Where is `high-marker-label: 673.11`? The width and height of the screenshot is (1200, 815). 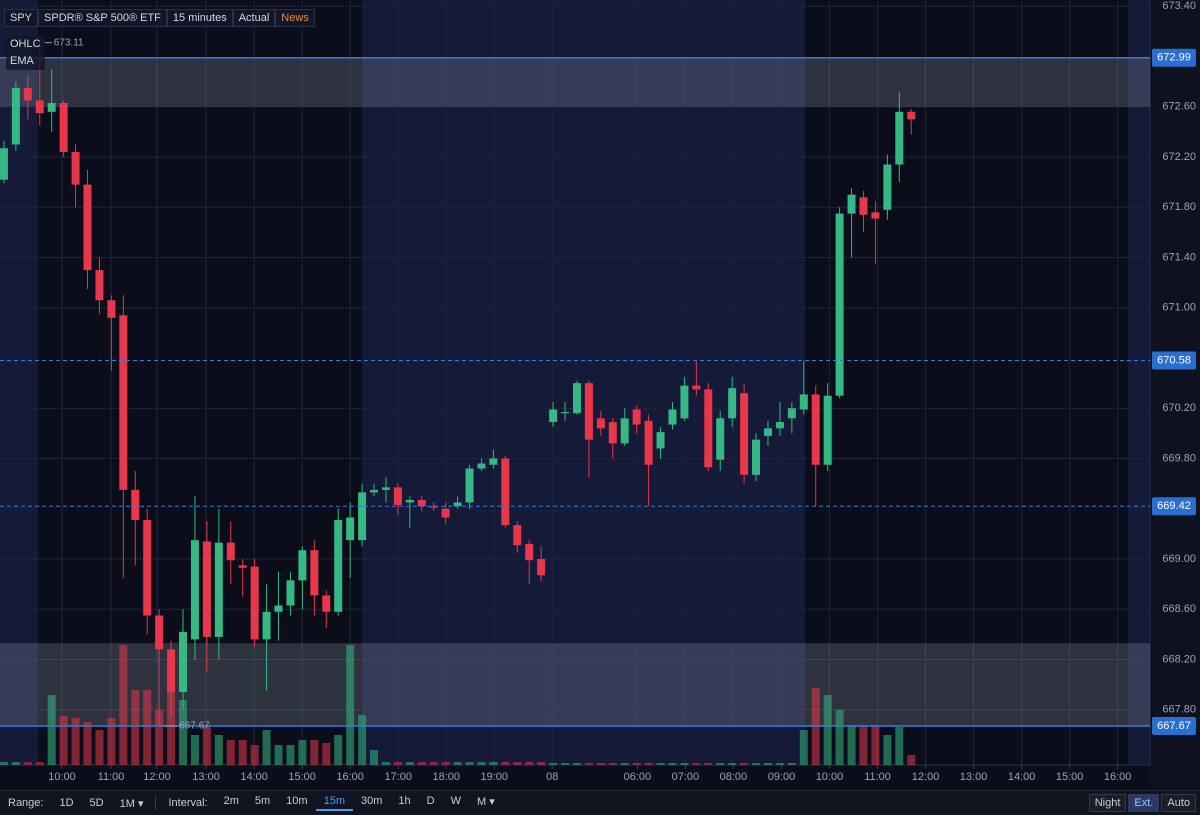 high-marker-label: 673.11 is located at coordinates (69, 42).